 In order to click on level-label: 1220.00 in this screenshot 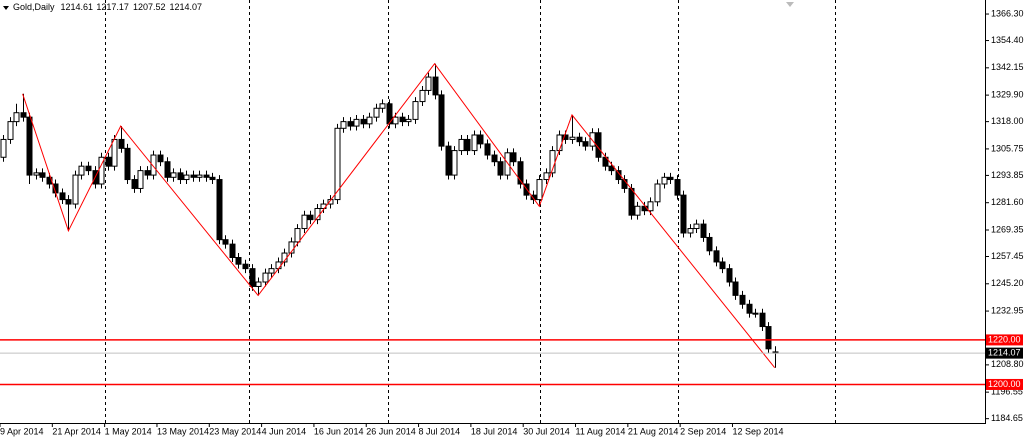, I will do `click(1004, 339)`.